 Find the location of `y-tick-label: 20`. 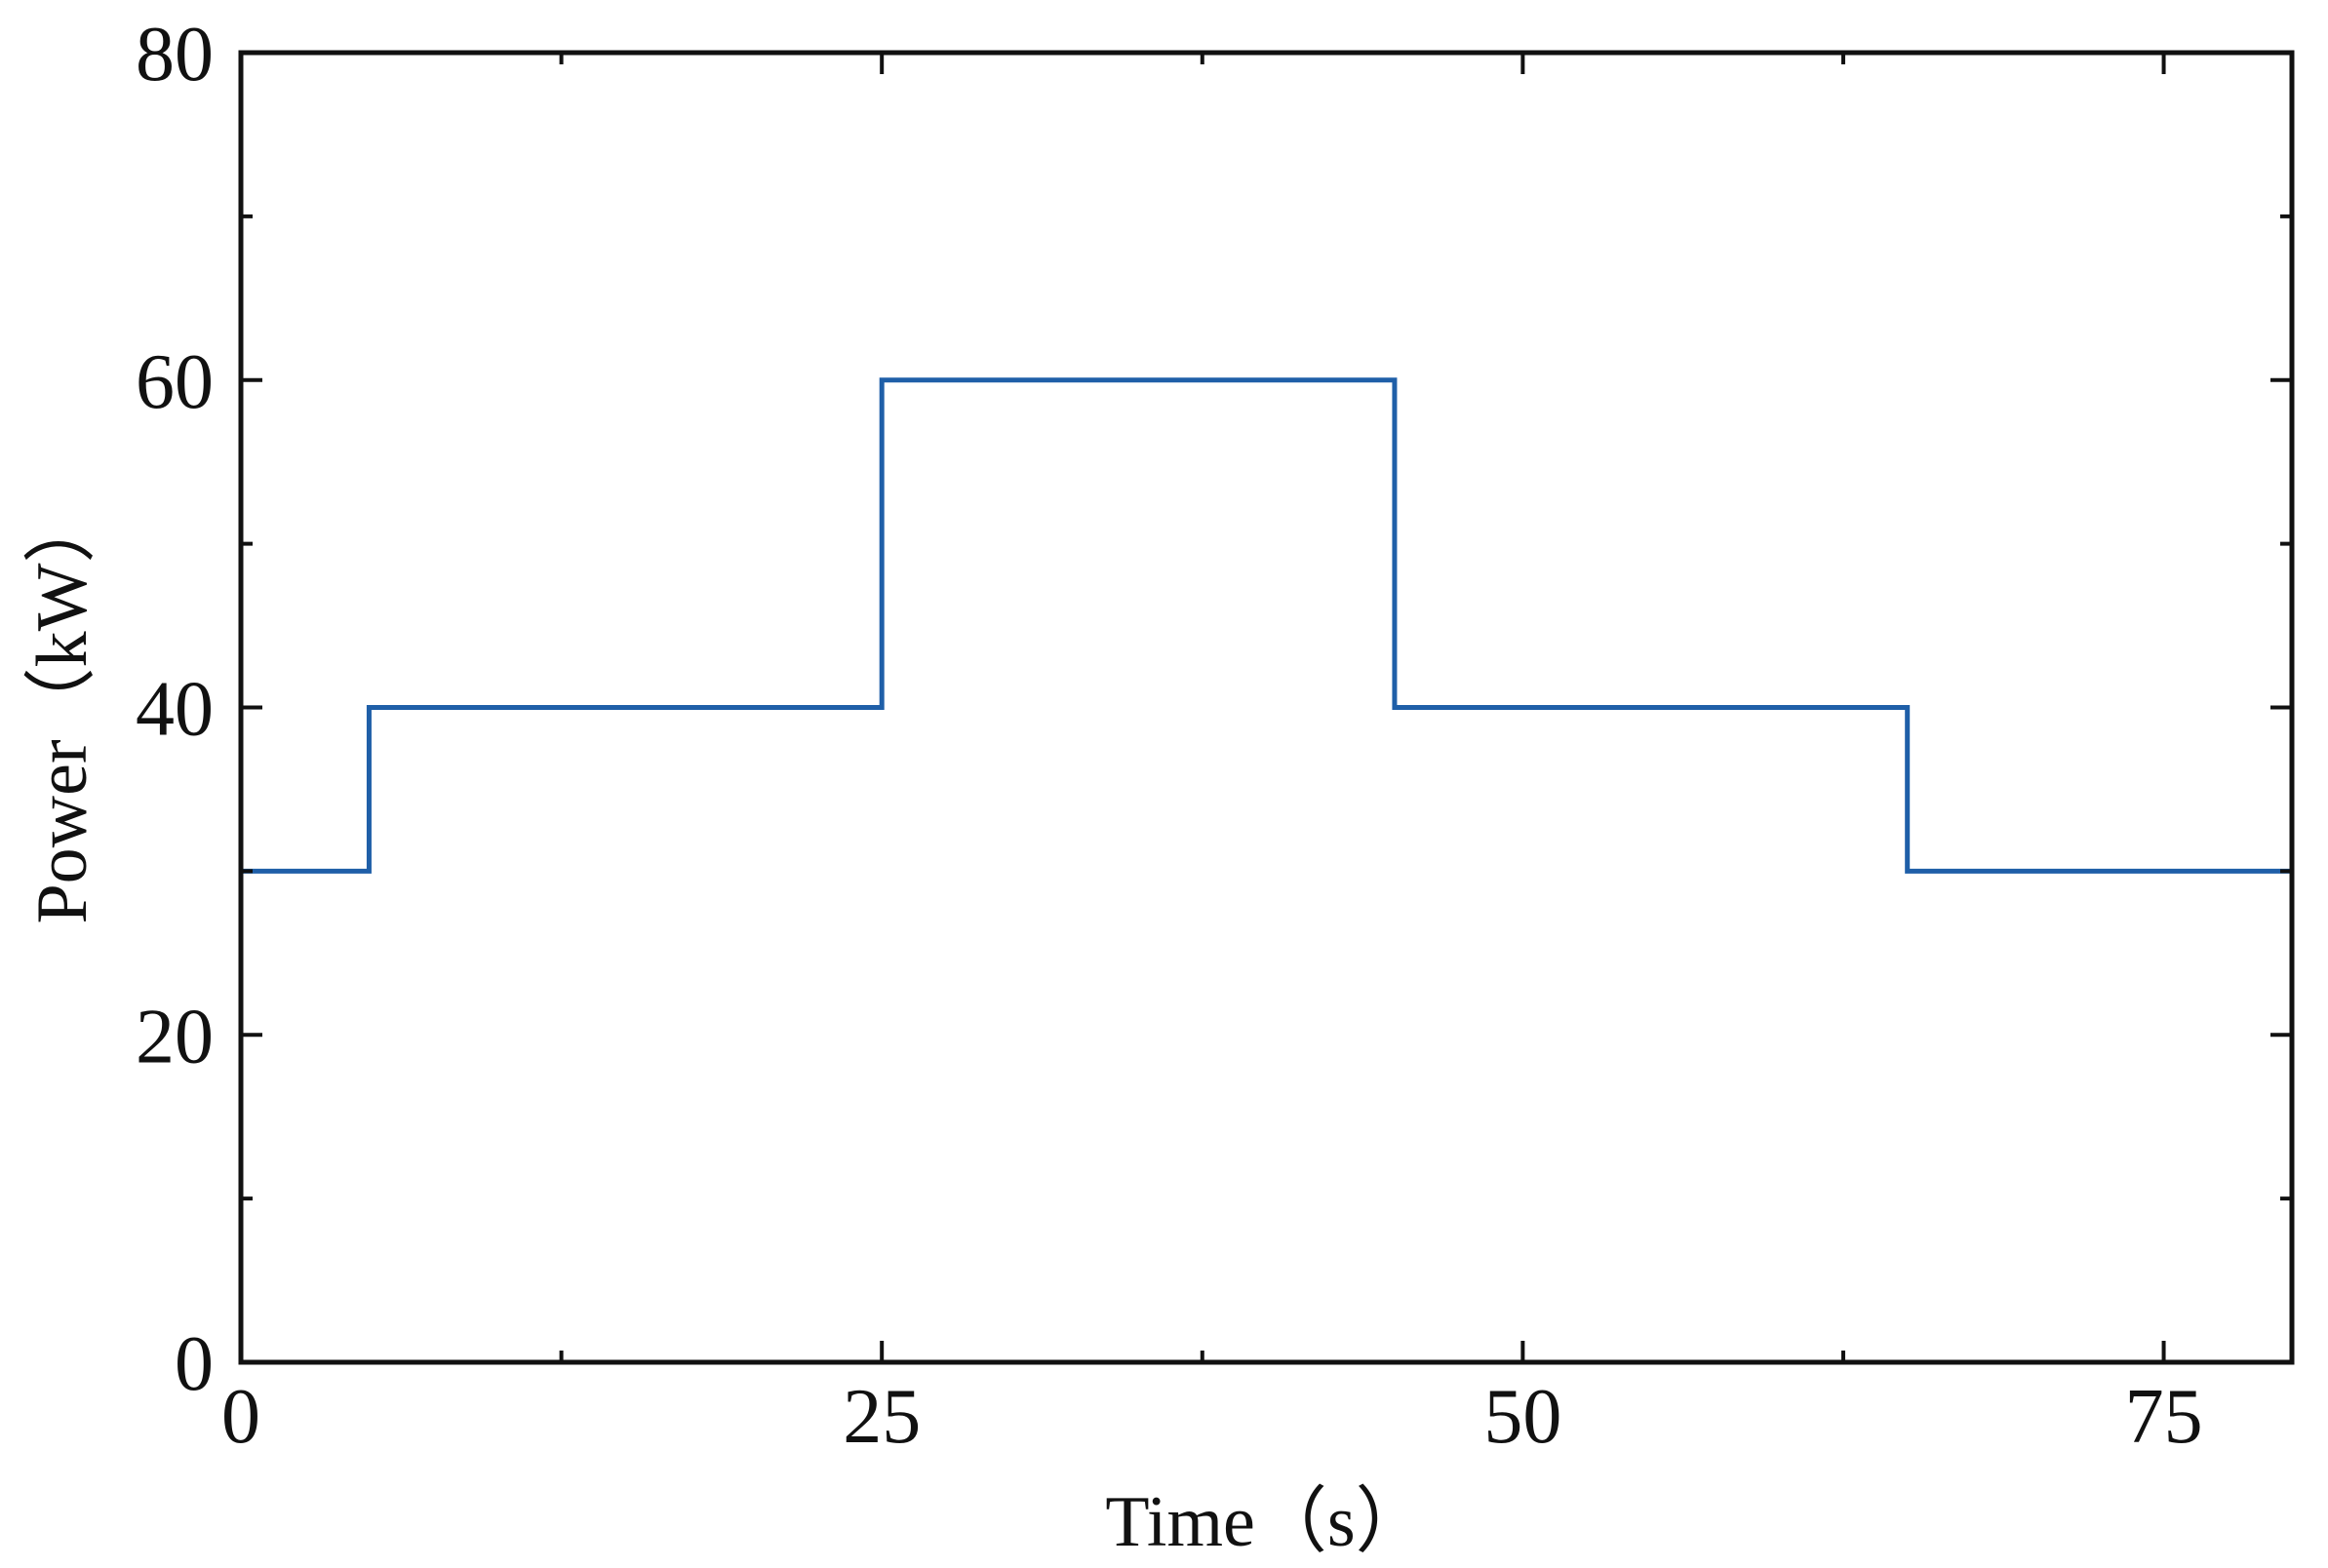

y-tick-label: 20 is located at coordinates (175, 1036).